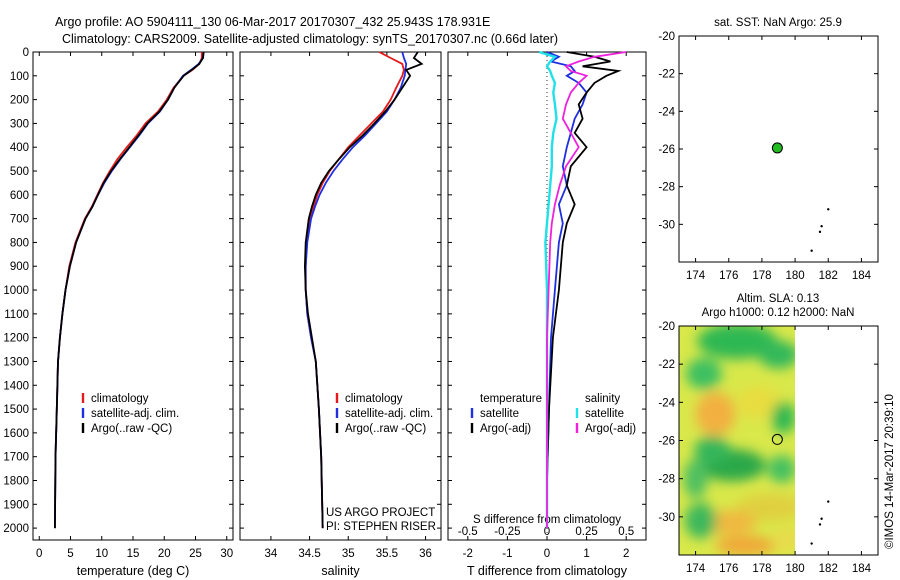 The image size is (900, 580). I want to click on x2-tick-label: -0.25, so click(507, 532).